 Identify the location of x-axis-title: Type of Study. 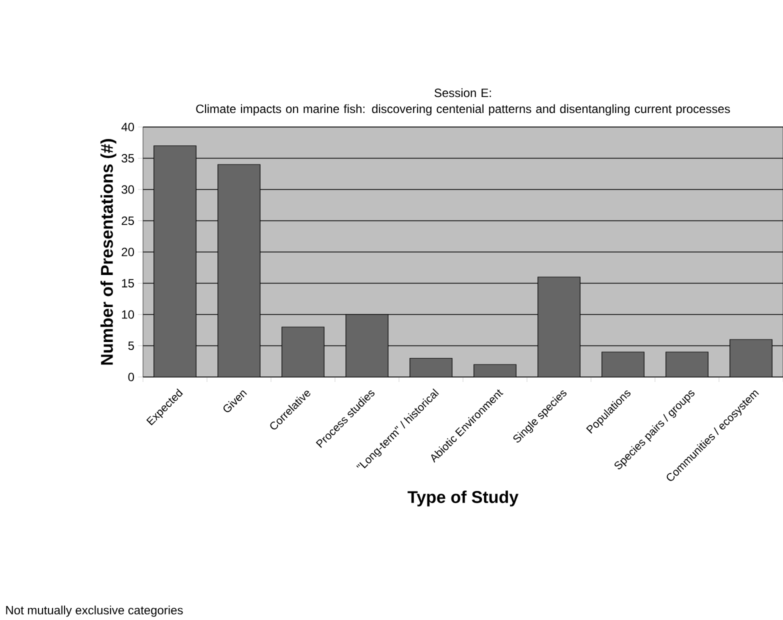
(463, 498).